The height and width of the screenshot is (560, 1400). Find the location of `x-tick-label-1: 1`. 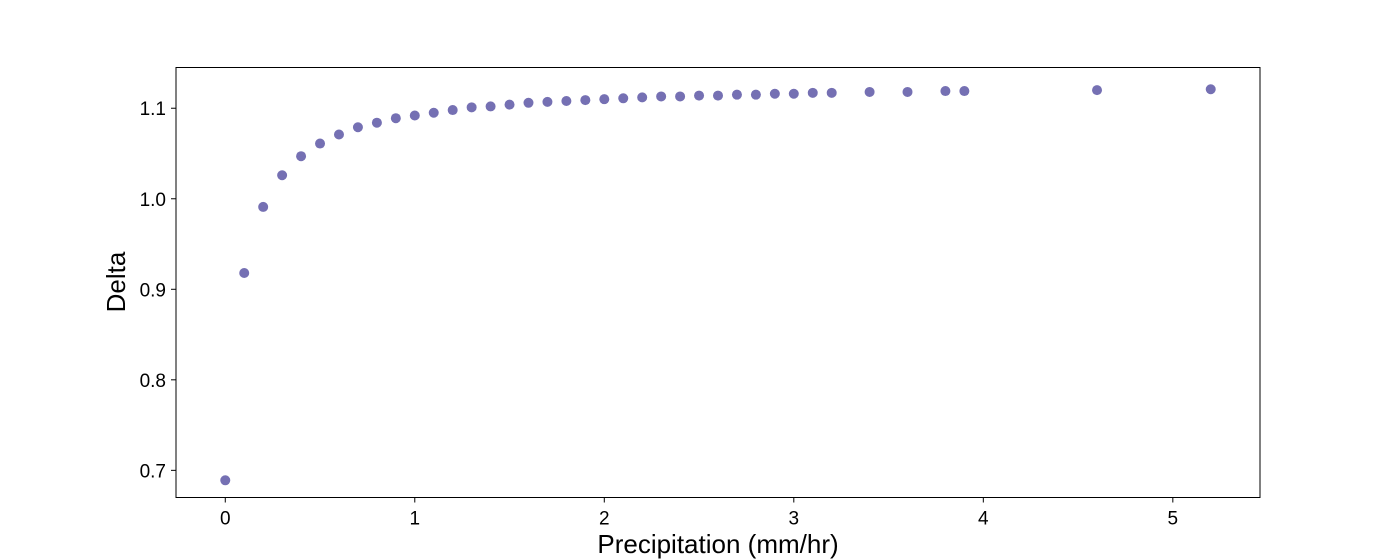

x-tick-label-1: 1 is located at coordinates (414, 519).